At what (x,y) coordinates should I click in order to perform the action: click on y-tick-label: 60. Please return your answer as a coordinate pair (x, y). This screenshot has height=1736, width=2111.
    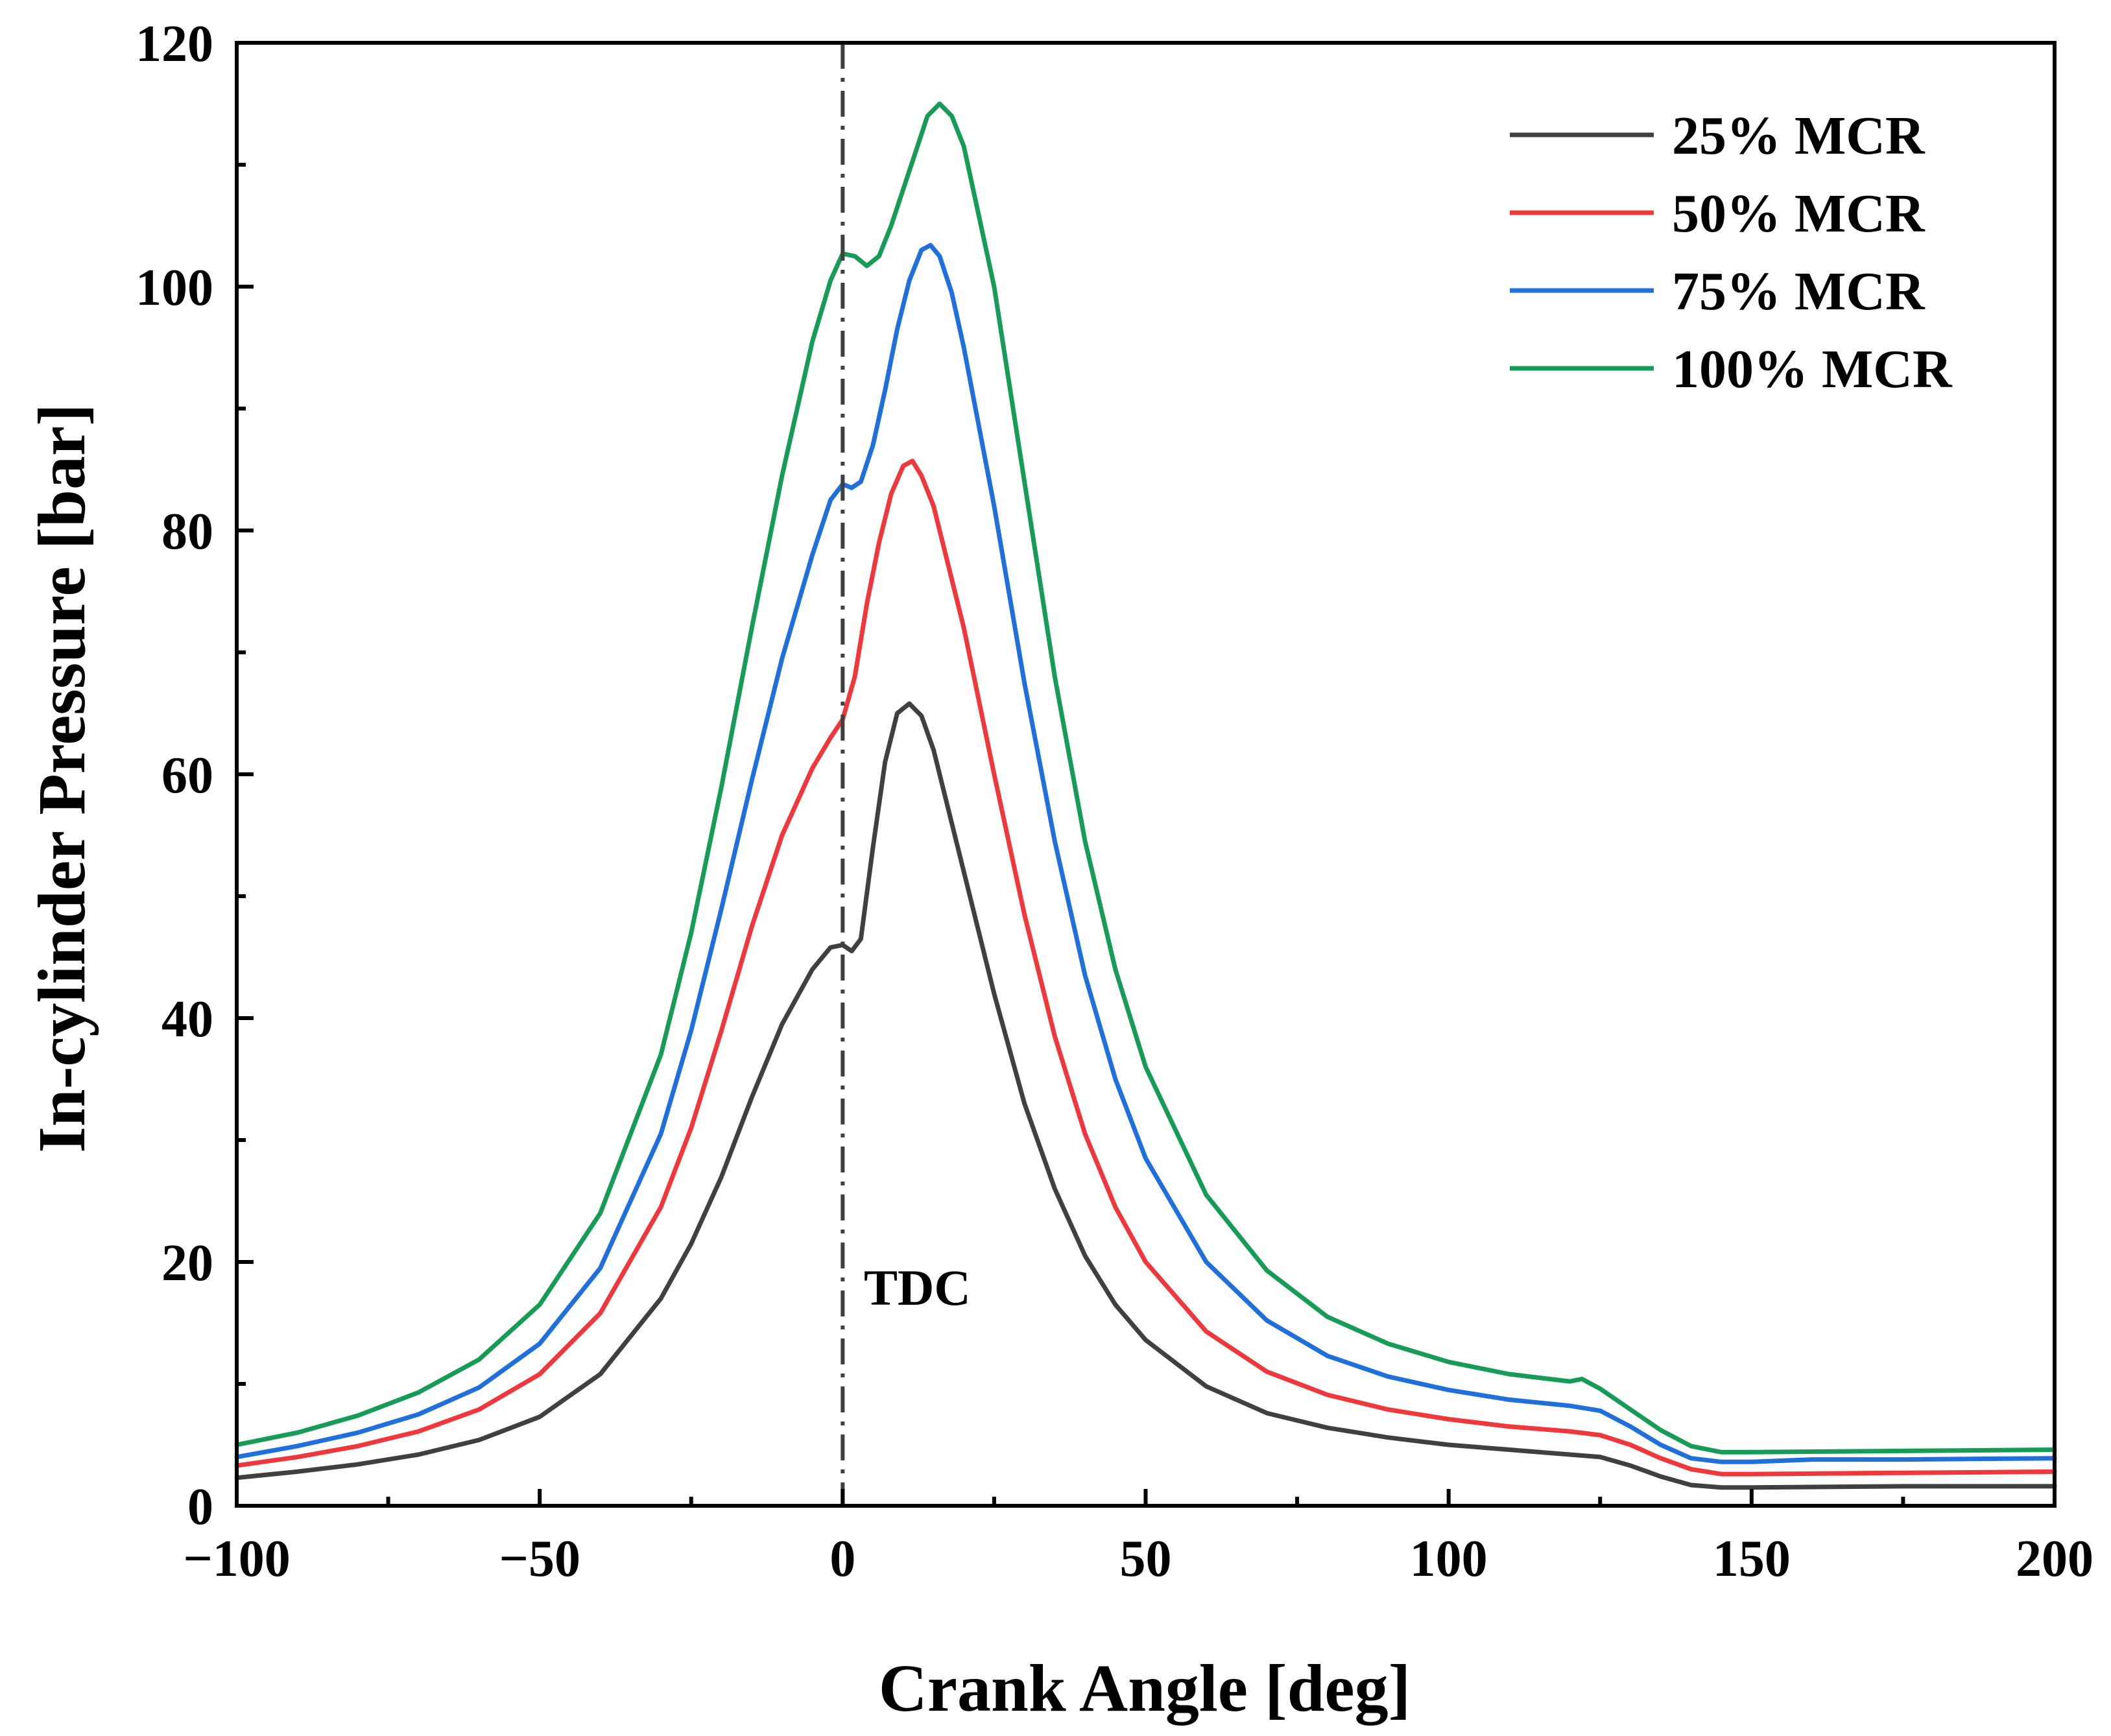
    Looking at the image, I should click on (187, 775).